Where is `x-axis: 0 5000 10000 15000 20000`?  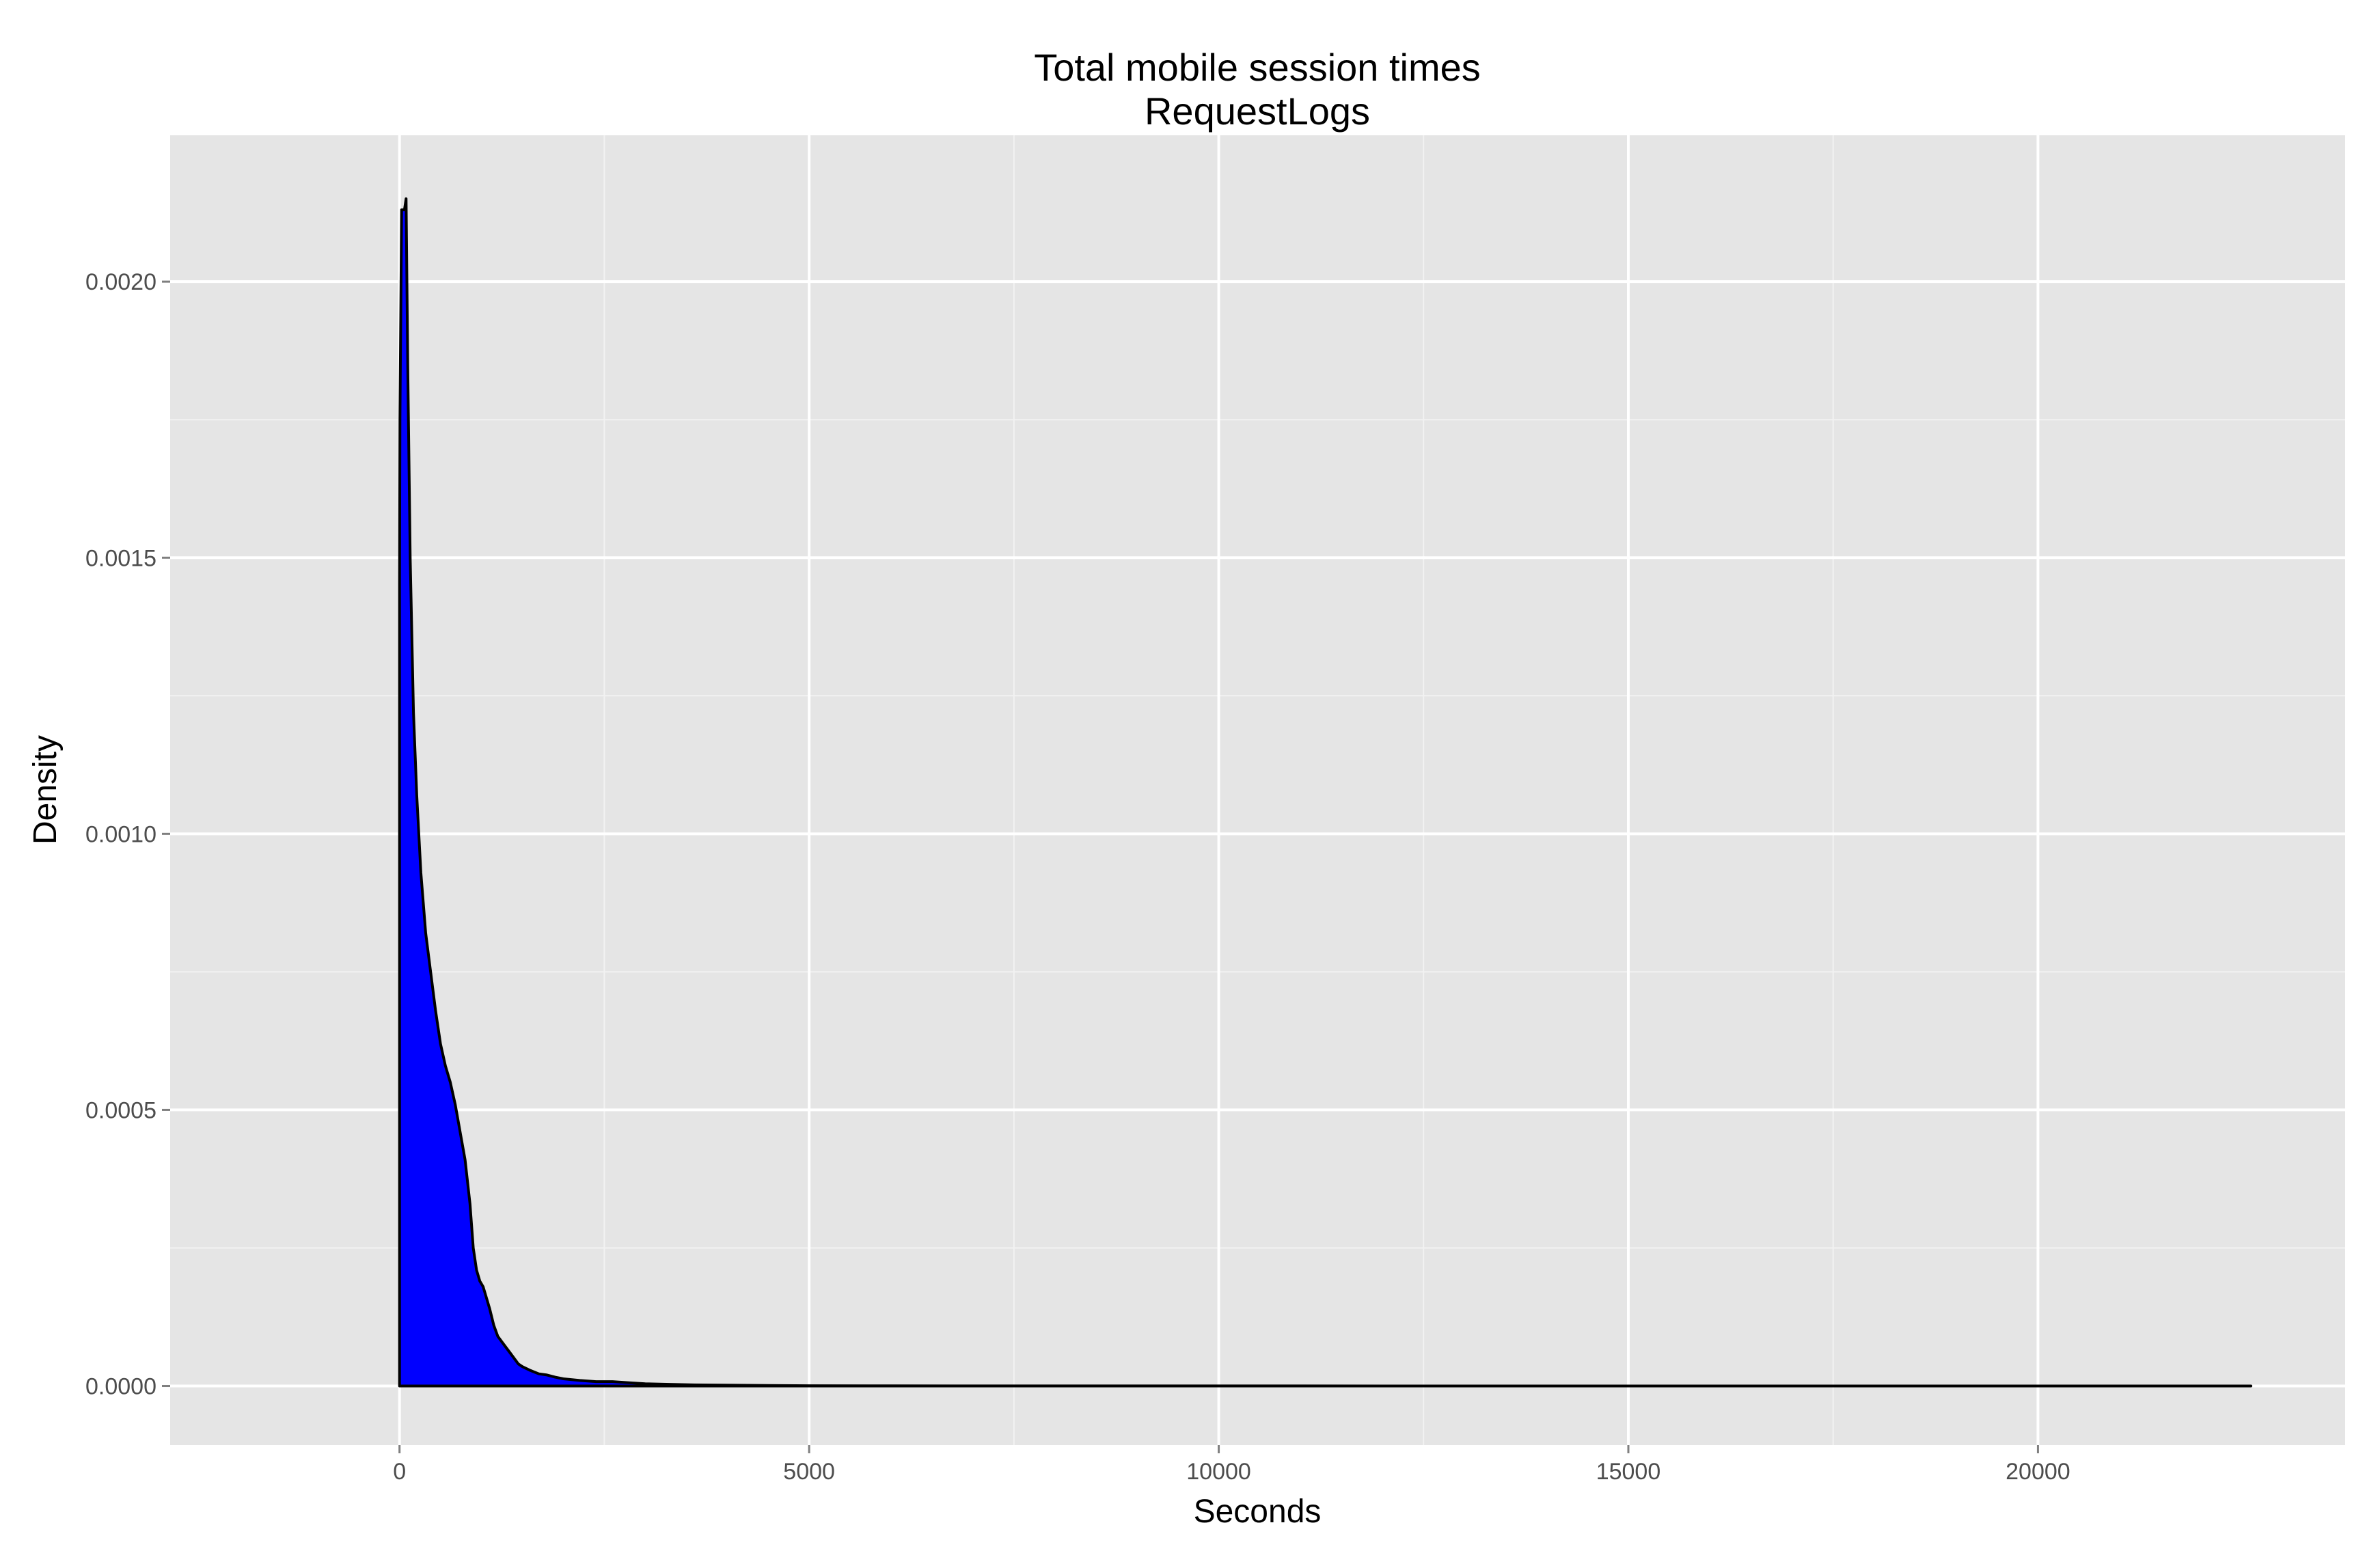
x-axis: 0 5000 10000 15000 20000 is located at coordinates (1231, 1465).